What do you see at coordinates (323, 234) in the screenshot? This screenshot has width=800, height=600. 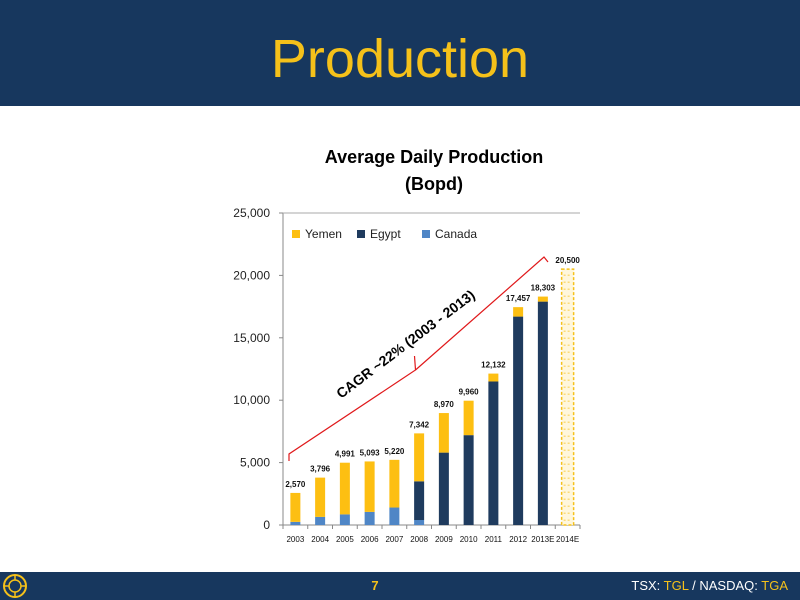 I see `legend-label-yemen: Yemen` at bounding box center [323, 234].